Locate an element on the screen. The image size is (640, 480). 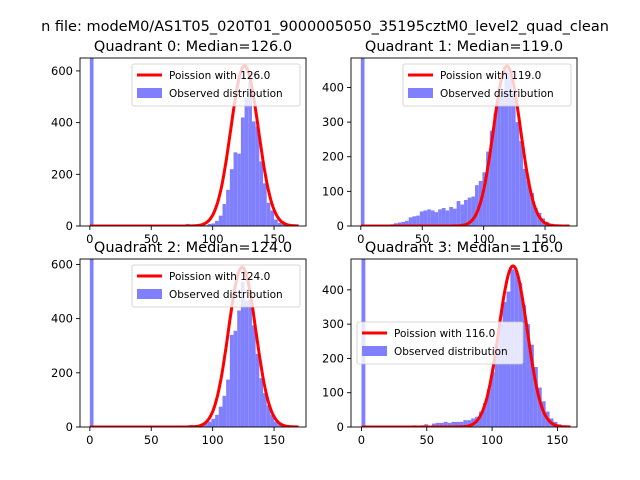
x-tick-label: 0 is located at coordinates (361, 440).